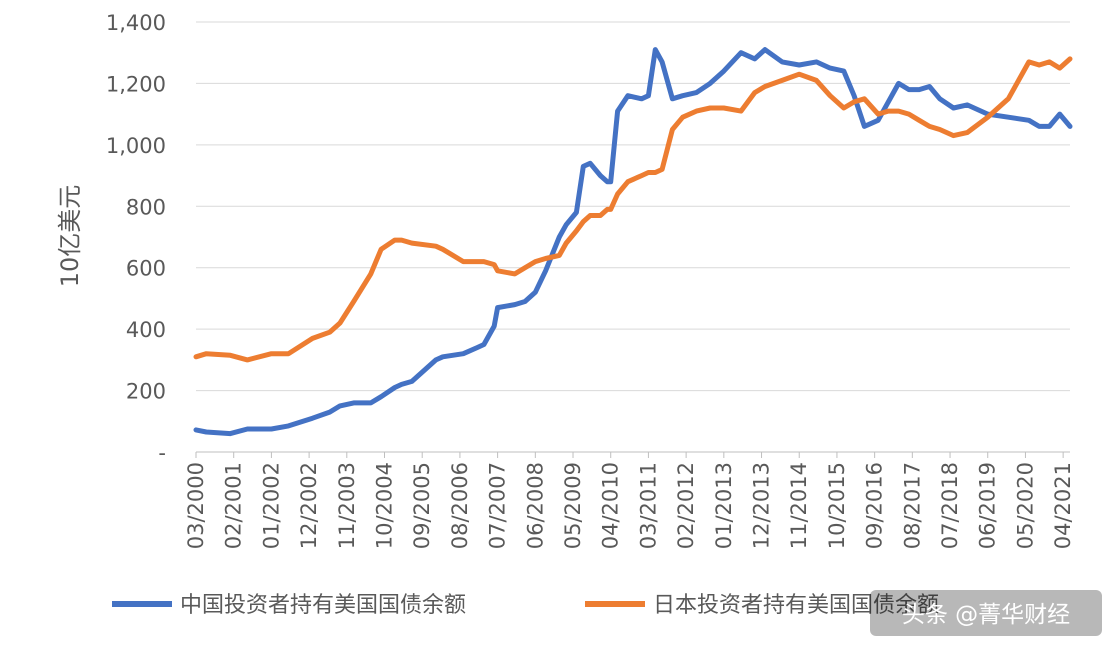 Image resolution: width=1108 pixels, height=646 pixels. I want to click on y-axis-label: 10亿美元, so click(70, 236).